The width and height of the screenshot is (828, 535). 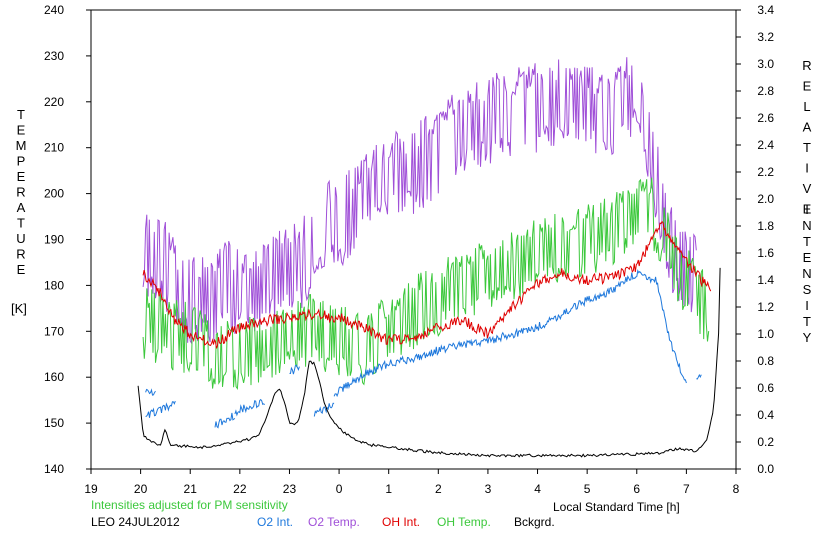 What do you see at coordinates (616, 507) in the screenshot?
I see `x-axis-label: Local Standard Time [h]` at bounding box center [616, 507].